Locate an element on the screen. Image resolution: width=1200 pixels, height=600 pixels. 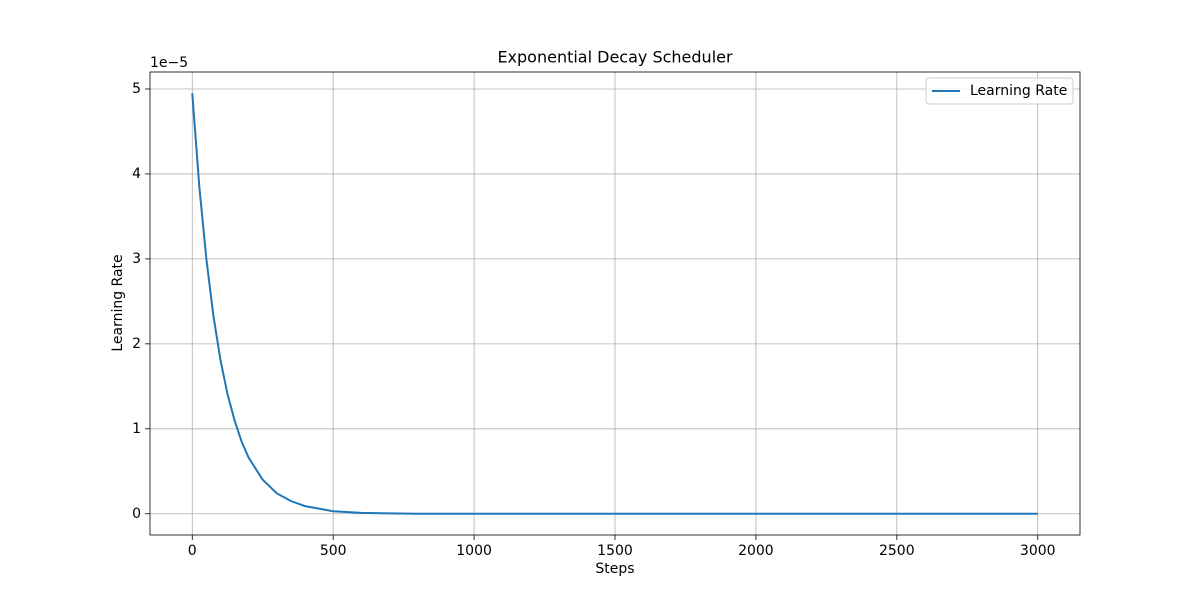
x-tick-label: 3000 is located at coordinates (1038, 551).